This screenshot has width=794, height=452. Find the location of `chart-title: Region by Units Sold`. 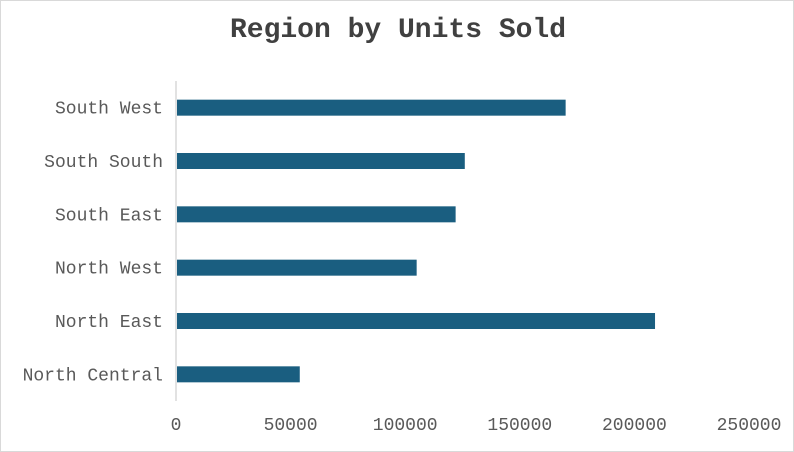

chart-title: Region by Units Sold is located at coordinates (398, 30).